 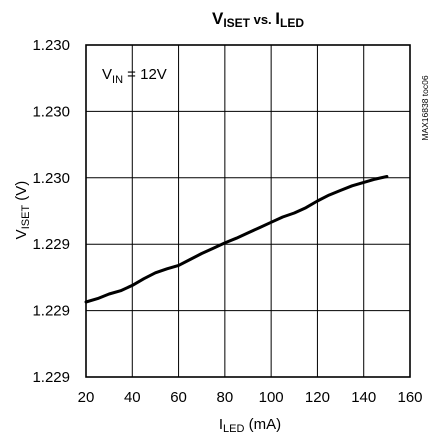 I want to click on annotation-vin: VIN = 12V, so click(x=134, y=76).